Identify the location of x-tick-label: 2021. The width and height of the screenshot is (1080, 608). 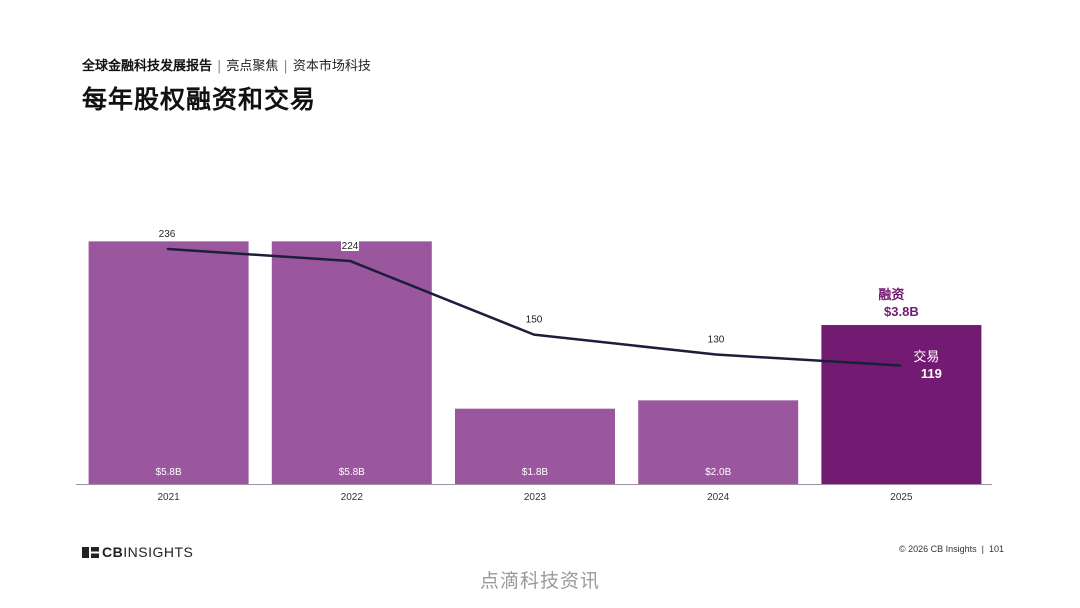
(168, 497).